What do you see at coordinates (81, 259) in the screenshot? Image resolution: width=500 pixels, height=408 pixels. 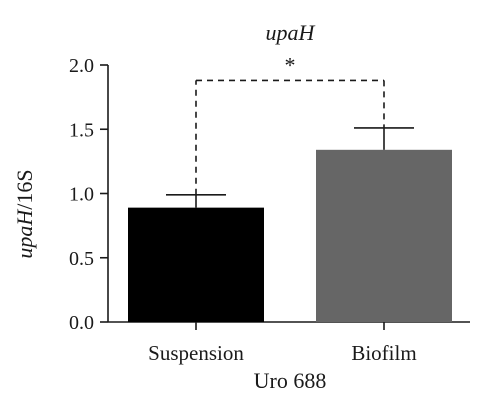 I see `y-tick-label: 0.5` at bounding box center [81, 259].